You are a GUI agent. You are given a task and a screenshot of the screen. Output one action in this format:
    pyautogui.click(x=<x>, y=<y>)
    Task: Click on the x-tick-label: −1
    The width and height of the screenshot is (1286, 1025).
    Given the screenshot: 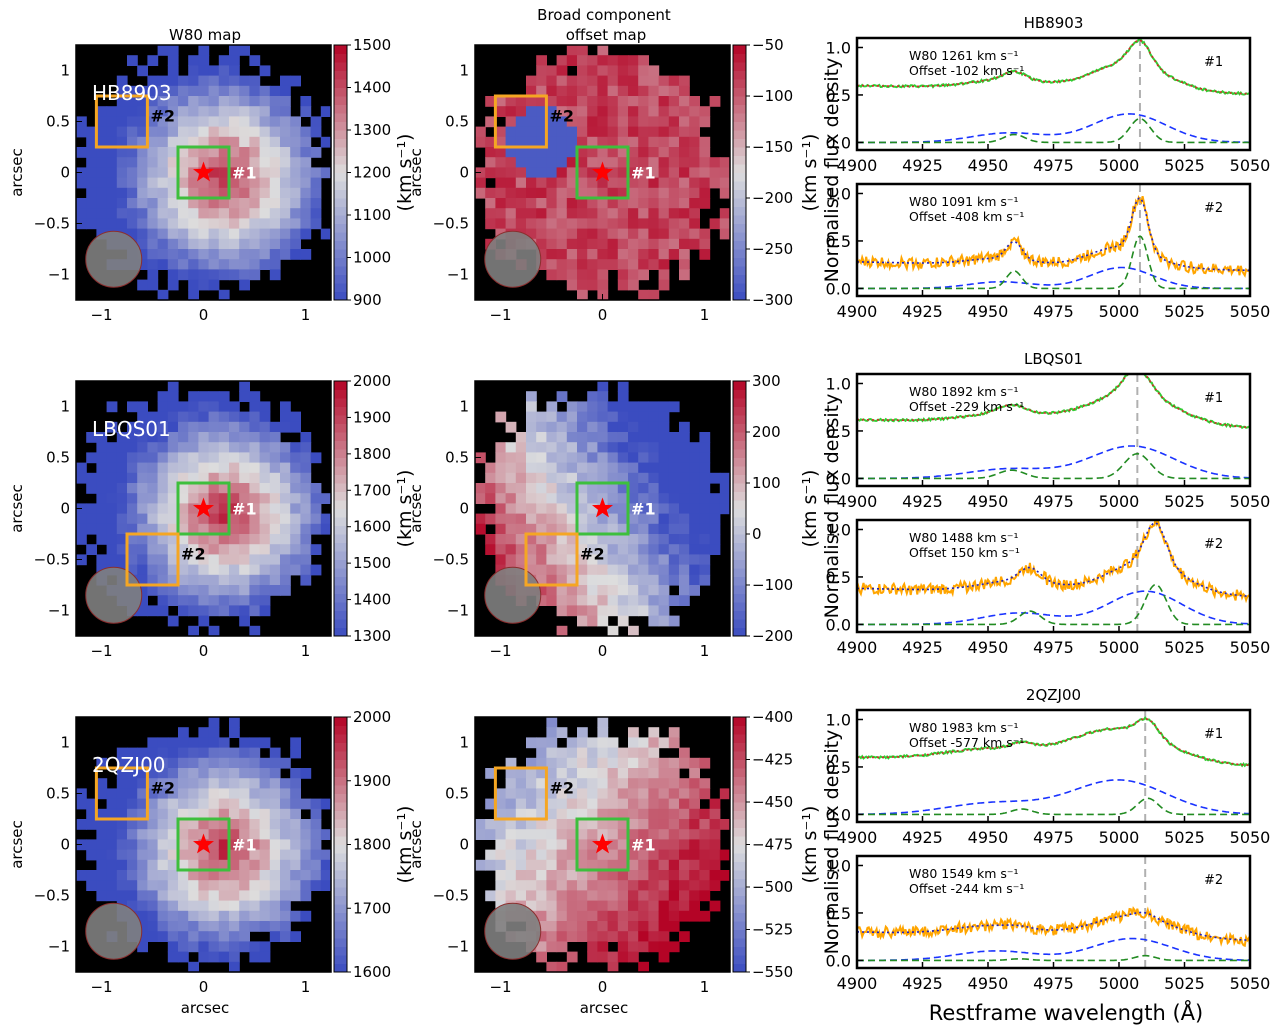 What is the action you would take?
    pyautogui.click(x=101, y=651)
    